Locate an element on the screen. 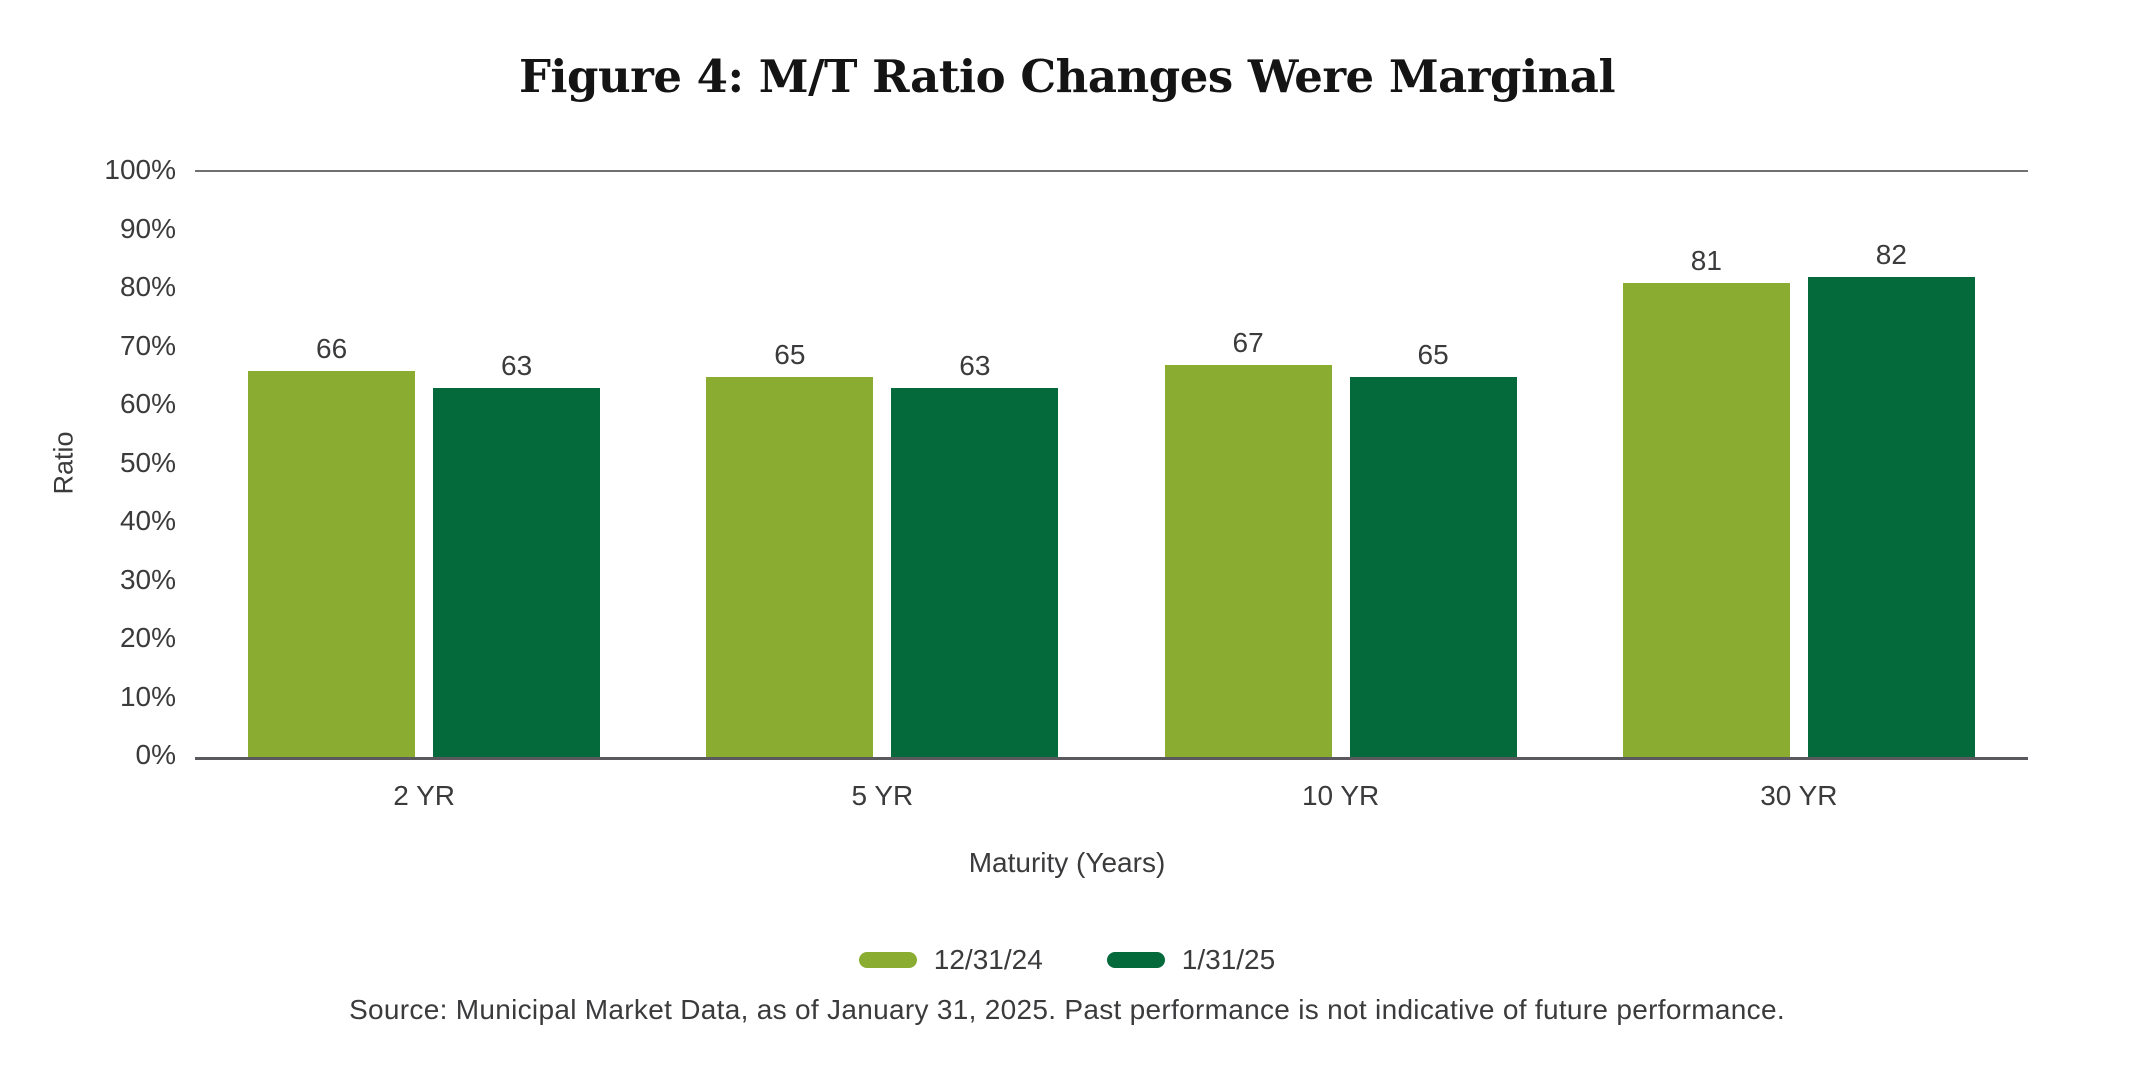 The image size is (2134, 1067). bar-wrap: 81 is located at coordinates (1706, 501).